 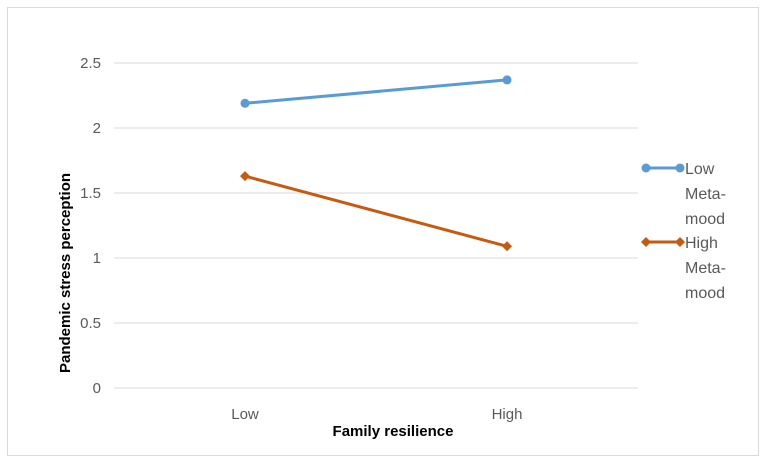 I want to click on y-tick-label: 1, so click(x=97, y=258).